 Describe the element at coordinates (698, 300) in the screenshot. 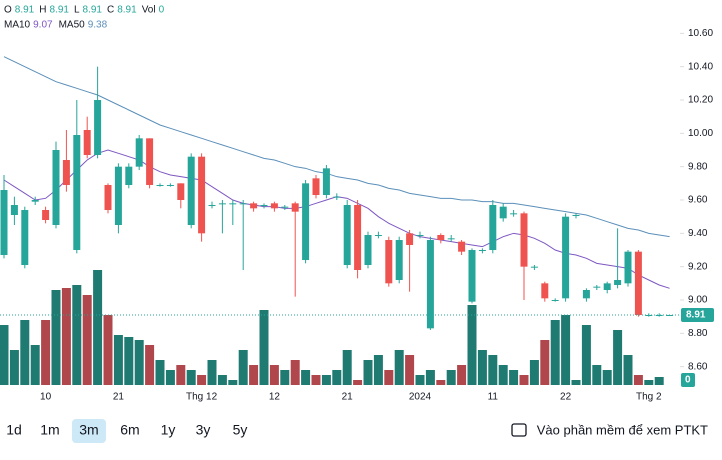

I see `y-tick-label: 9.00` at that location.